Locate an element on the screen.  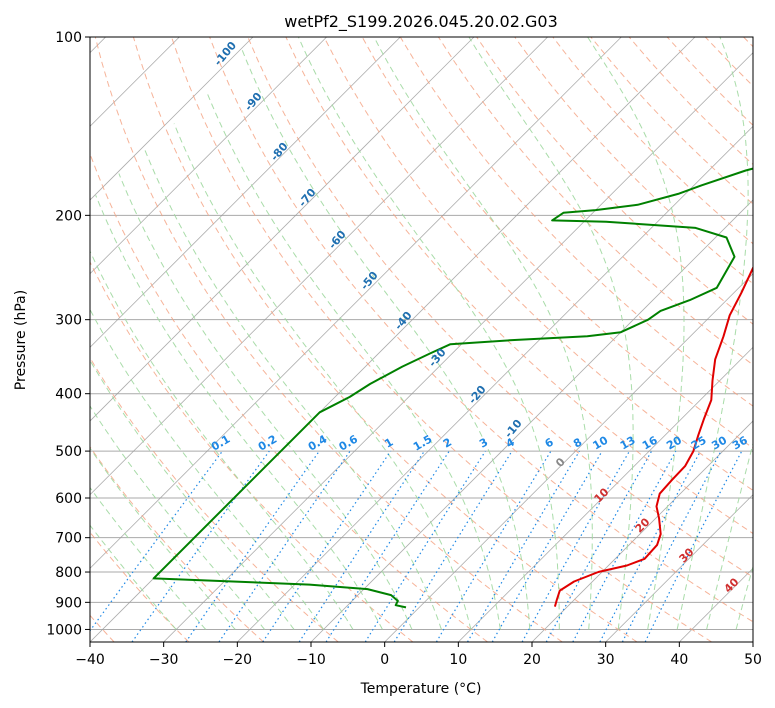
y-tick-label: 400 is located at coordinates (68, 395).